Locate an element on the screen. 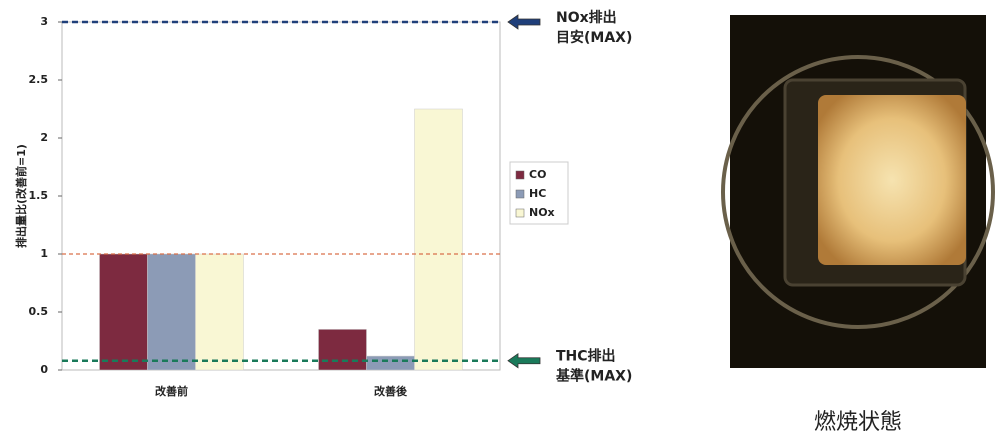 The image size is (1001, 438). y-tick-label: 1.5 is located at coordinates (39, 195).